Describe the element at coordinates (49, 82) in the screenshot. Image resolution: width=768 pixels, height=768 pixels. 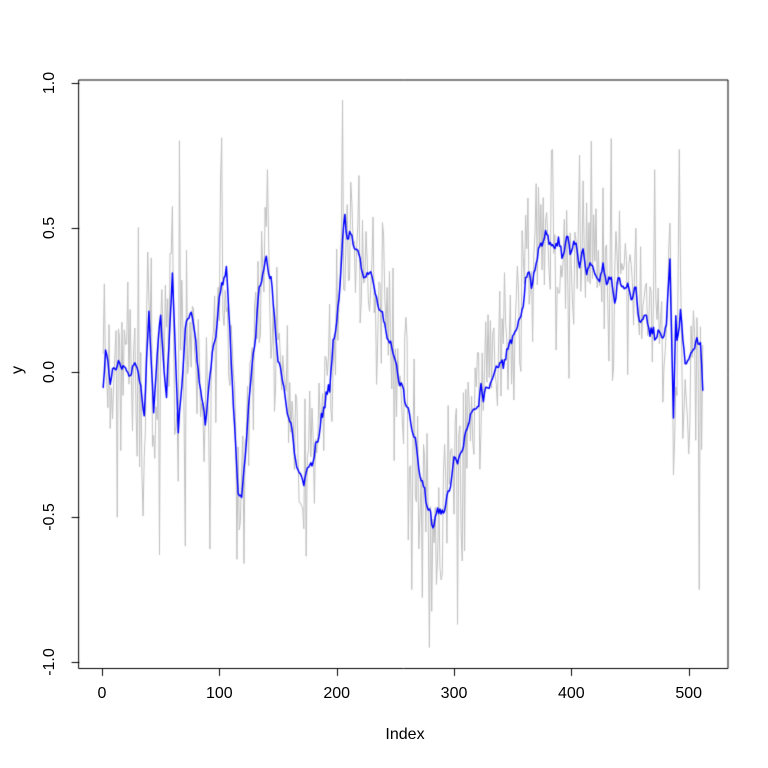
I see `y-tick-label-1.0: 1.0` at that location.